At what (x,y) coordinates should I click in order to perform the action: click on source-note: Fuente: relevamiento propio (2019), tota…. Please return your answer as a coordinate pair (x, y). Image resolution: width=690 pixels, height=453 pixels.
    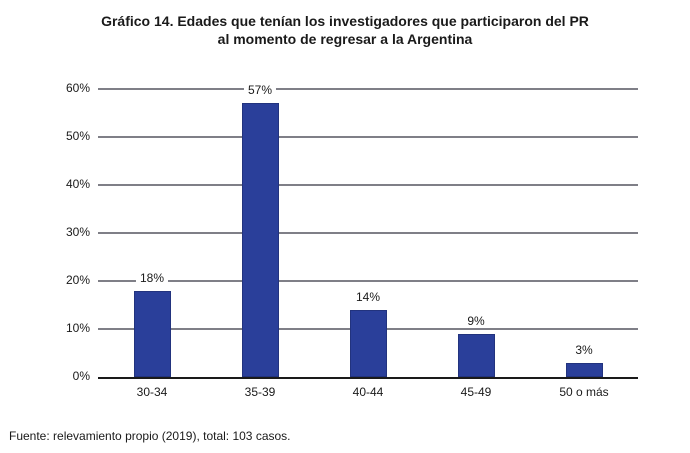
    Looking at the image, I should click on (150, 436).